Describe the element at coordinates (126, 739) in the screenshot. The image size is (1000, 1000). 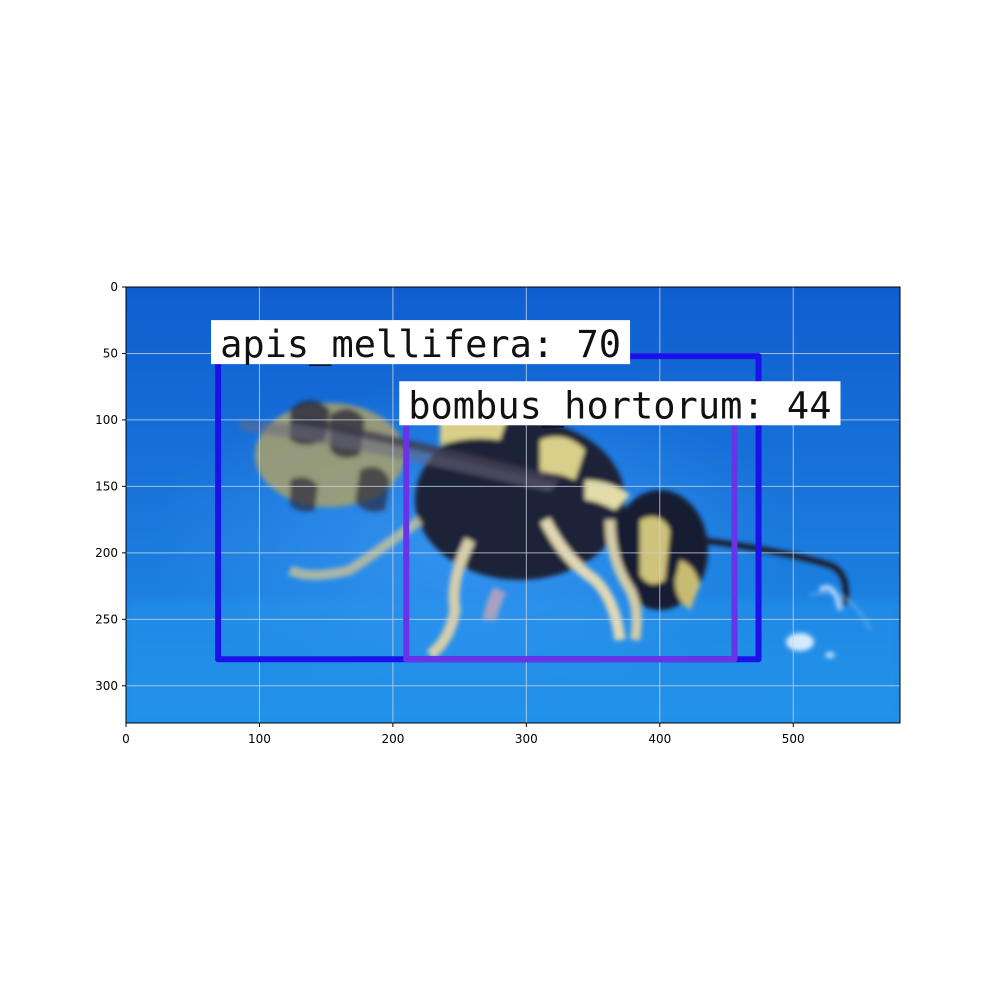
I see `x-tick-label: 0` at that location.